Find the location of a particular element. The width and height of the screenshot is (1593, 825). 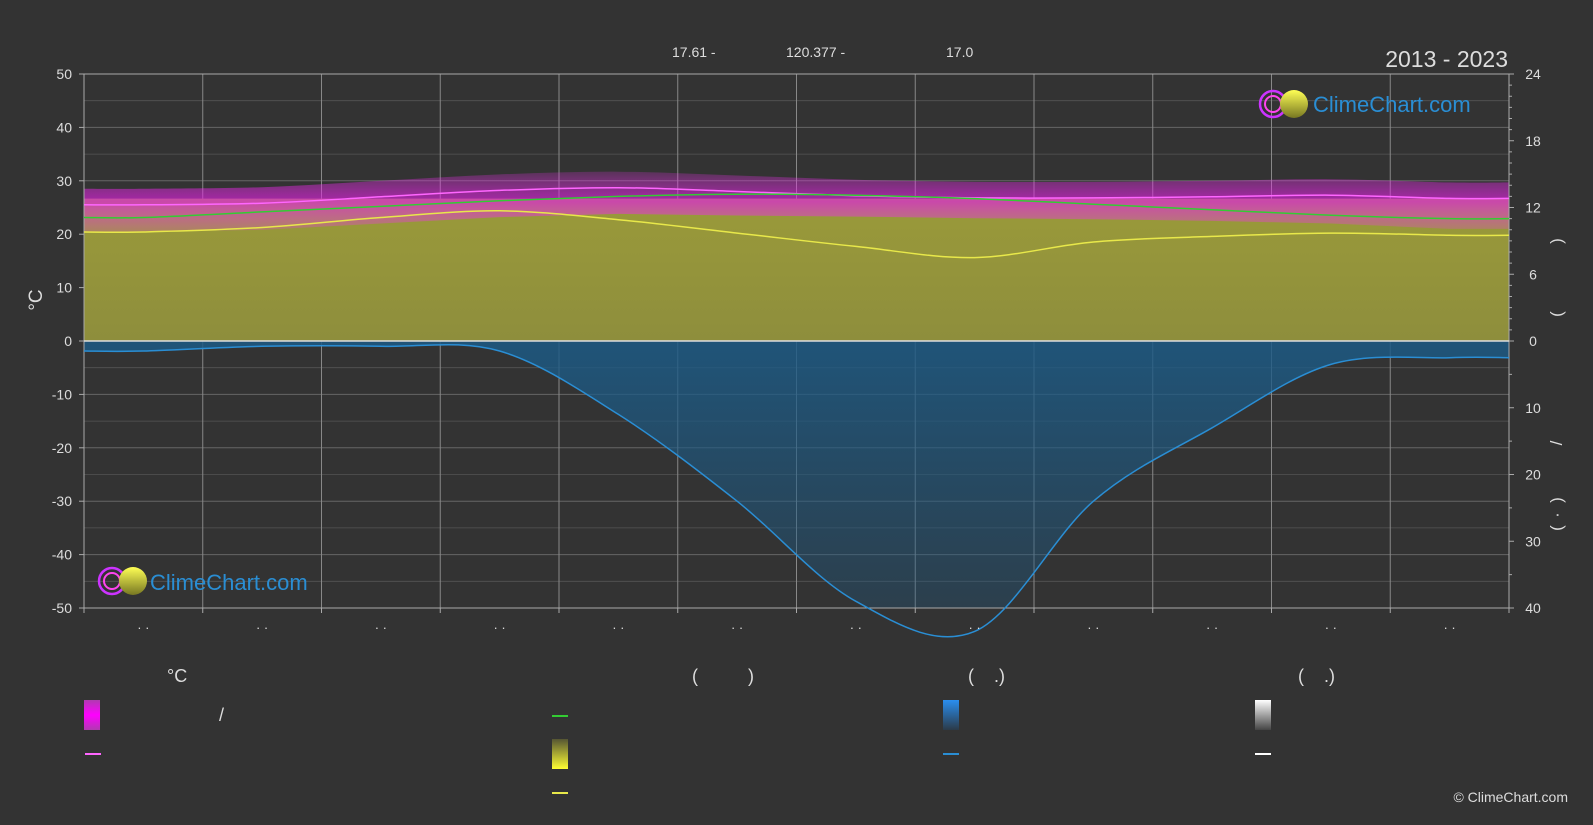

brand-text-top: ClimeChart.com is located at coordinates (1392, 104).